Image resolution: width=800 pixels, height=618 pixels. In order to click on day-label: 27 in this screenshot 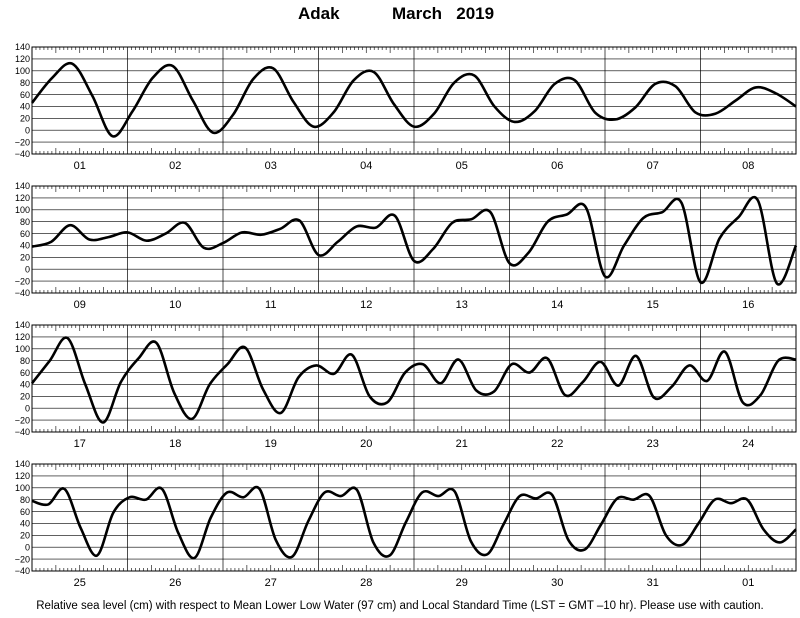, I will do `click(271, 583)`.